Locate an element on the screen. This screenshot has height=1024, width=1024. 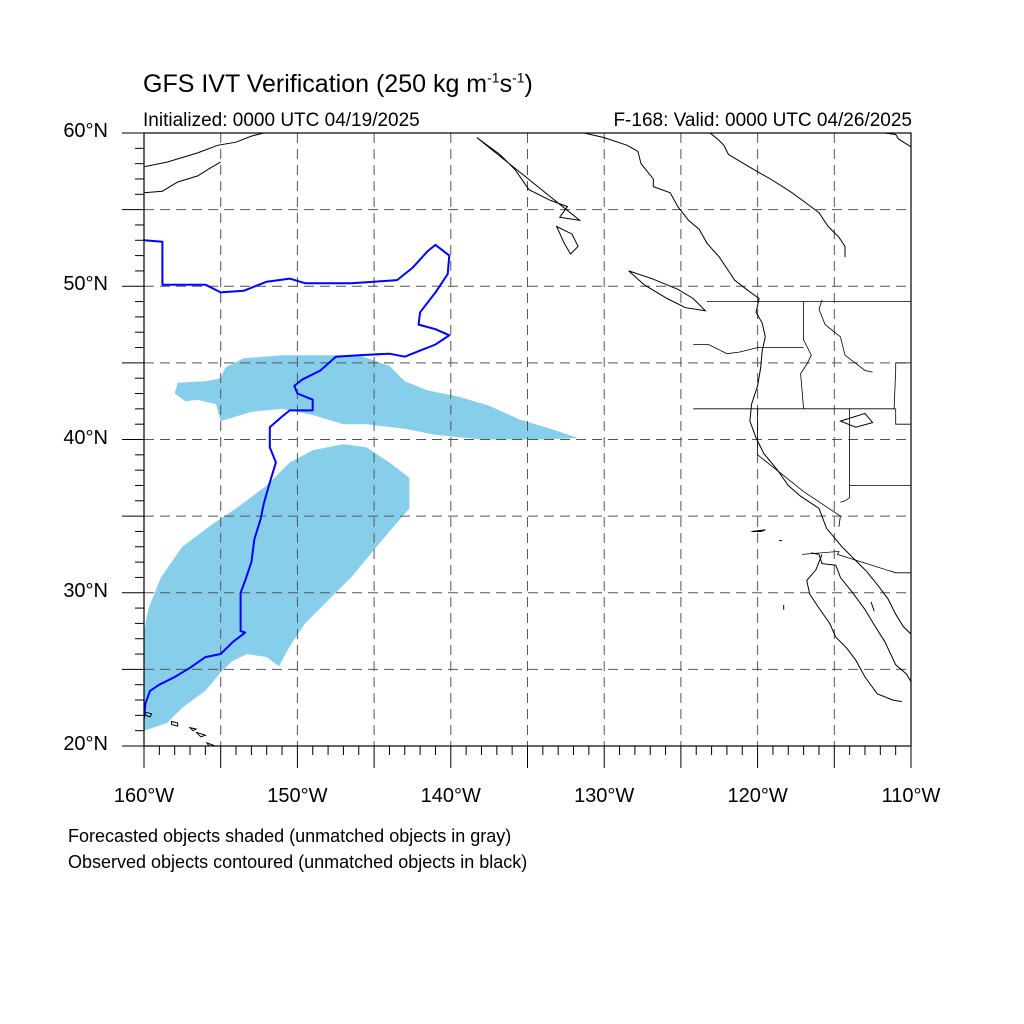
forecast-object-southern-band is located at coordinates (277, 587).